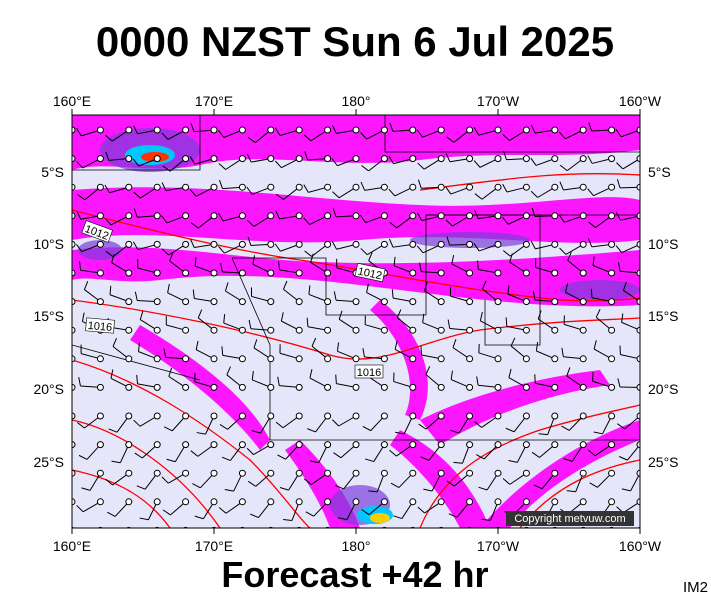 This screenshot has height=600, width=711. What do you see at coordinates (663, 244) in the screenshot?
I see `right-axis-label: 10°S` at bounding box center [663, 244].